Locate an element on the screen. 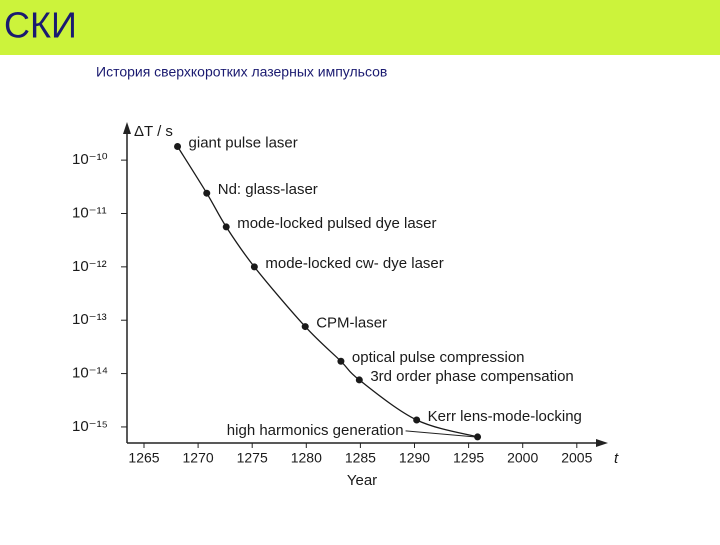 This screenshot has width=720, height=545. leader-line is located at coordinates (440, 434).